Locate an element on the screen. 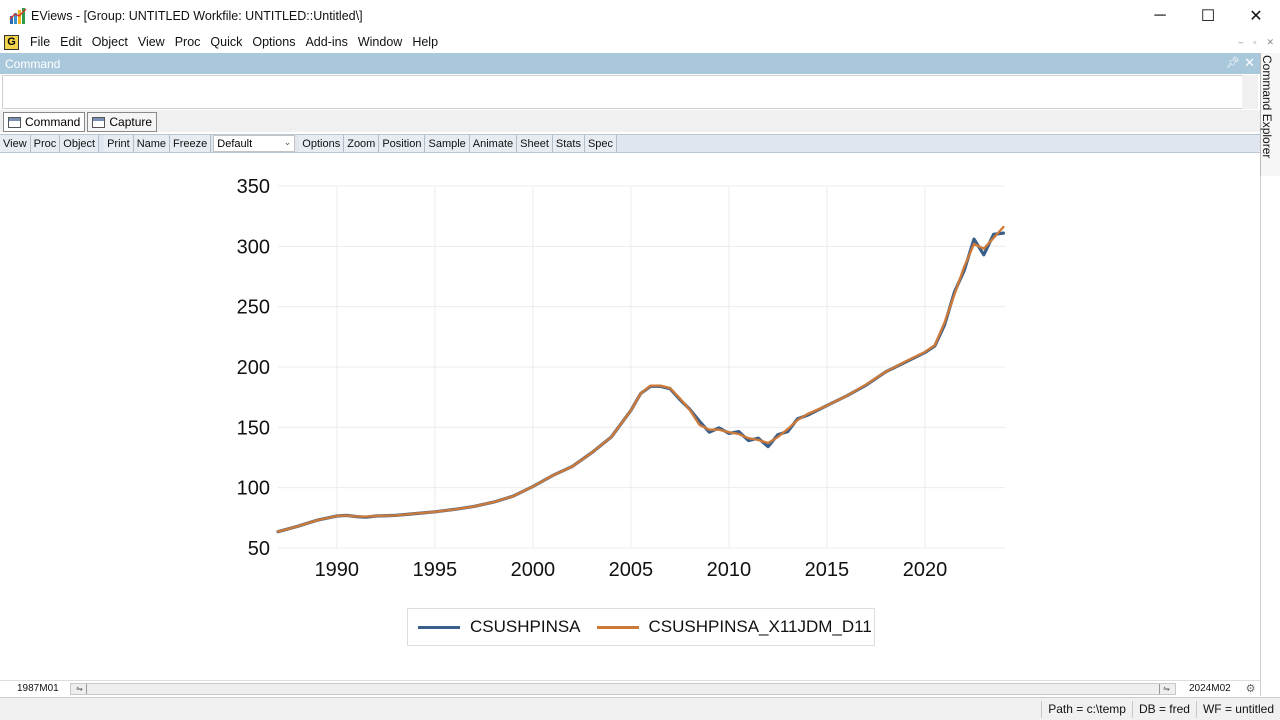  command-scrollbar is located at coordinates (1250, 92).